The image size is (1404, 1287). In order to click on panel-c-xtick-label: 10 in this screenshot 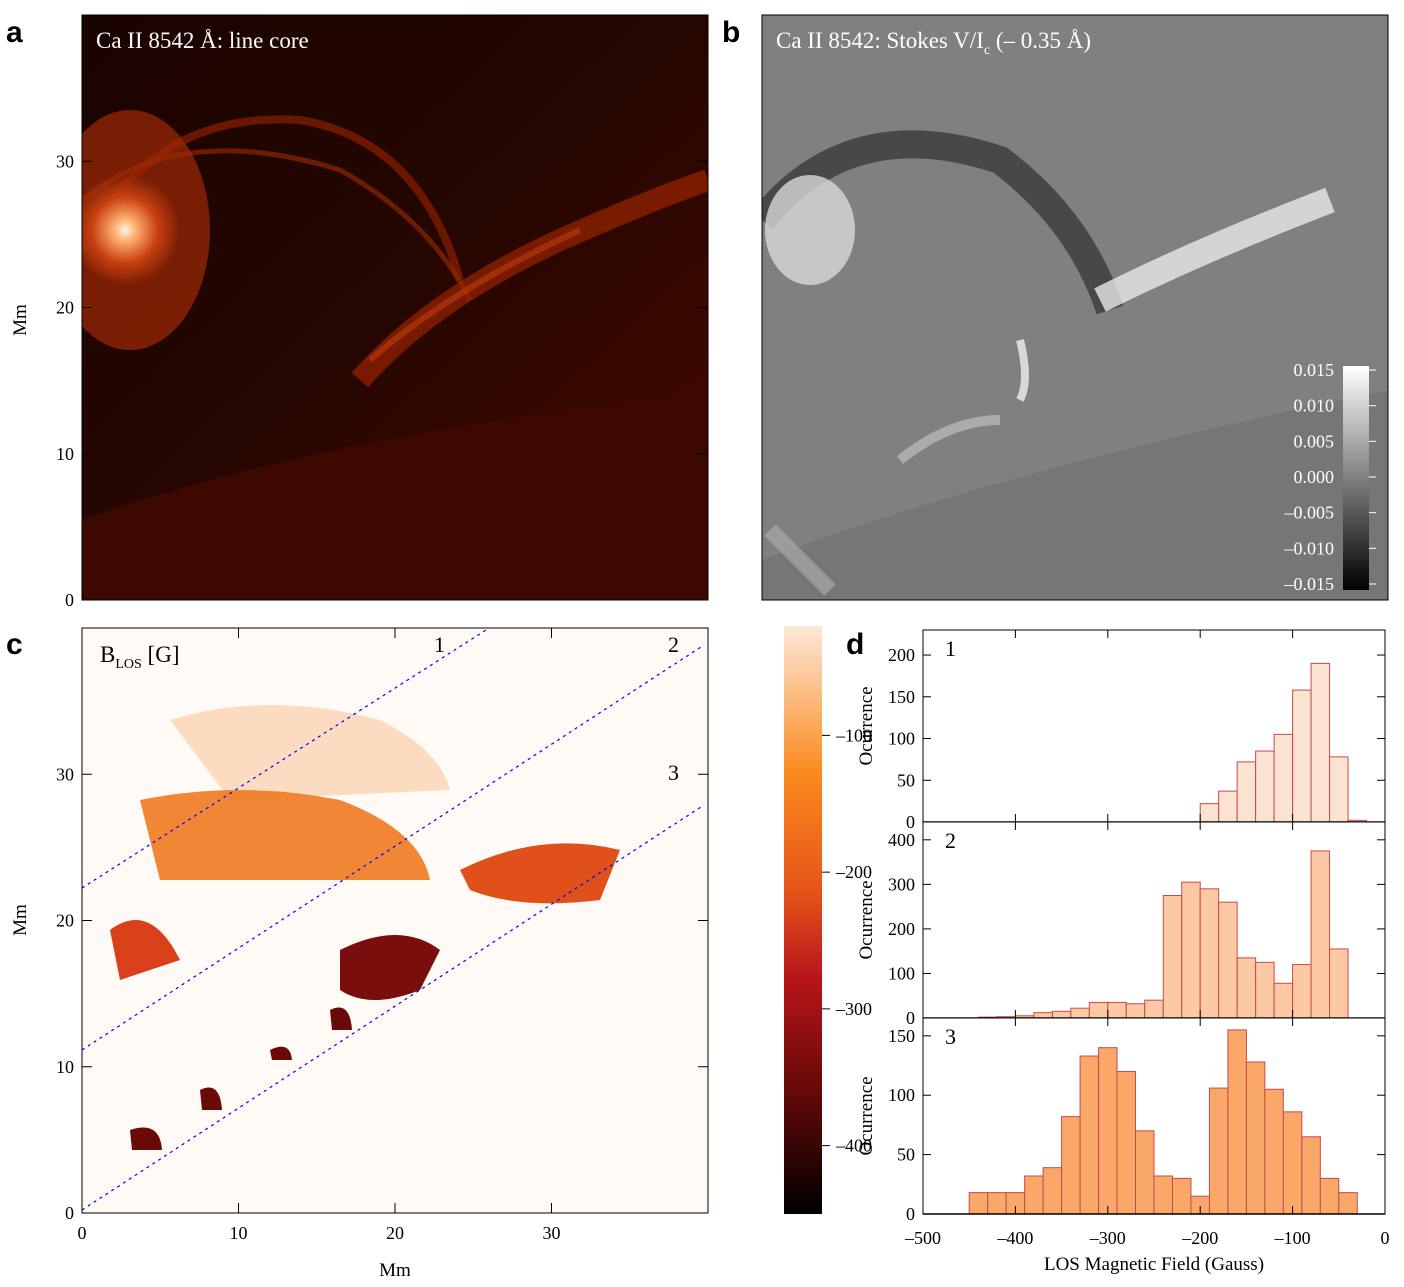, I will do `click(239, 1233)`.